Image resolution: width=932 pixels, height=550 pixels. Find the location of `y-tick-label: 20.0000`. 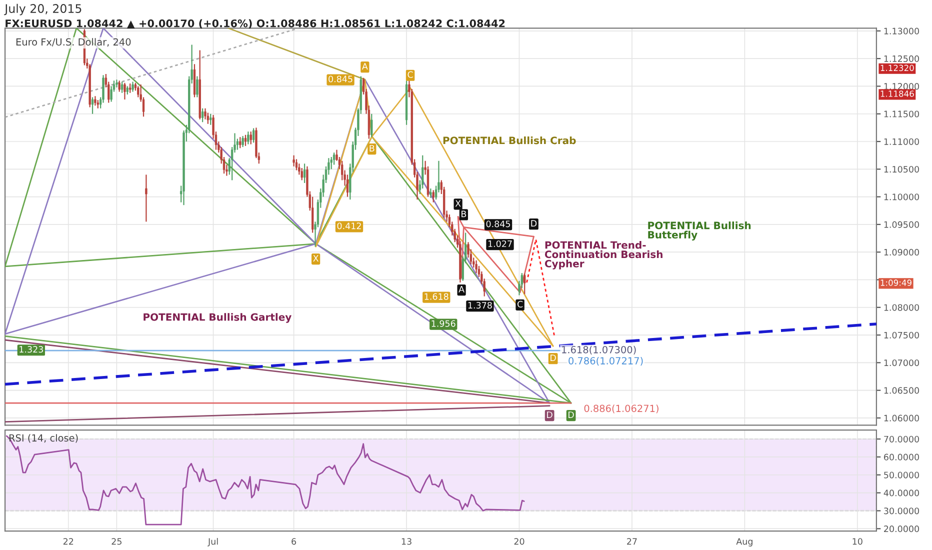

y-tick-label: 20.0000 is located at coordinates (901, 529).